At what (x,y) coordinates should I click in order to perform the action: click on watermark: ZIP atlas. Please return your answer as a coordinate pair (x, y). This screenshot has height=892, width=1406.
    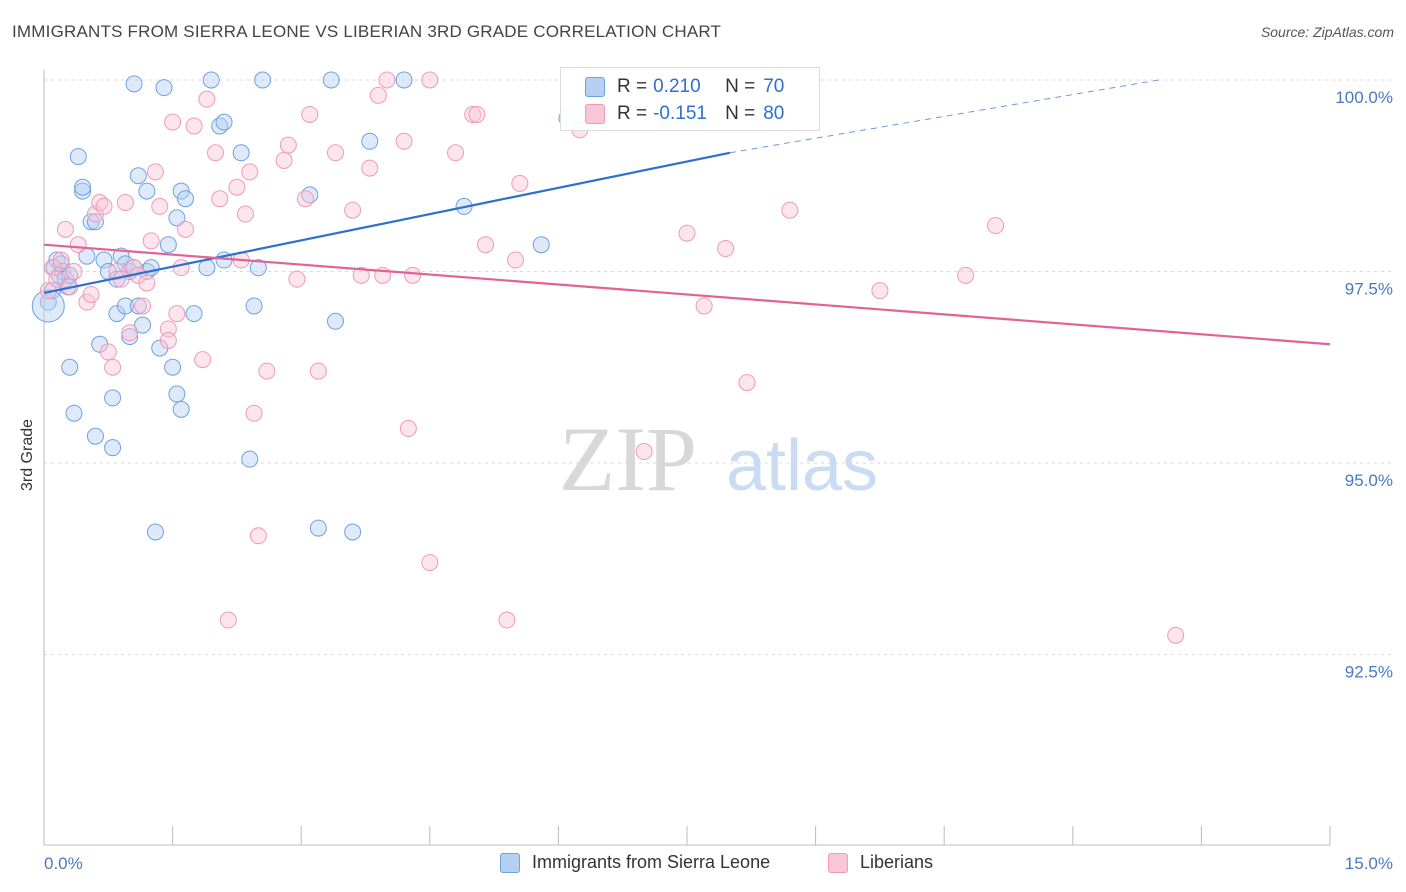
    Looking at the image, I should click on (718, 459).